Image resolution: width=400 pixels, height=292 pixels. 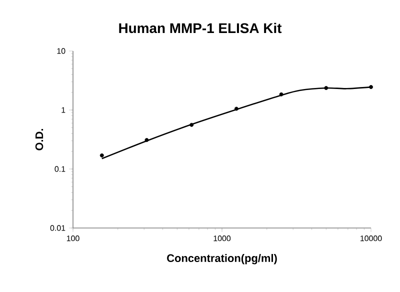 I want to click on chart-title: Human MMP-1 ELISA Kit, so click(x=200, y=28).